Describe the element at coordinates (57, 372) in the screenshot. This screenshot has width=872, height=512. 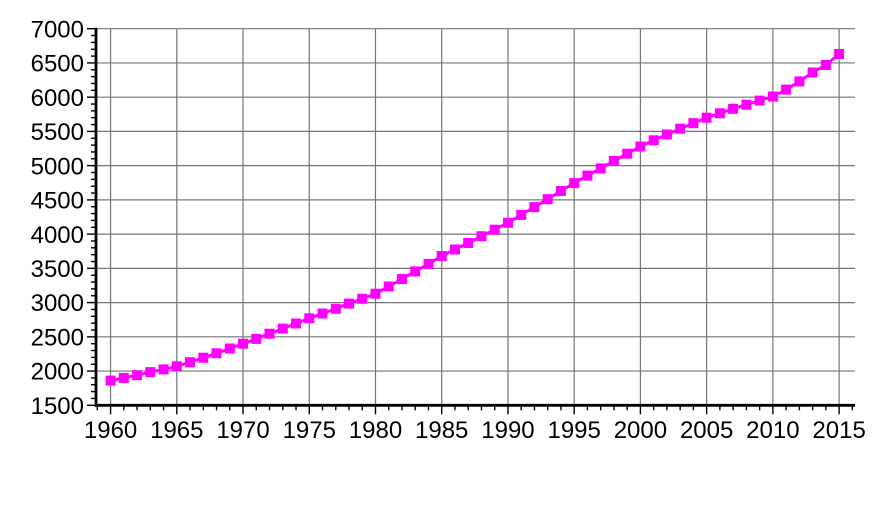
I see `y-tick-label: 2000` at that location.